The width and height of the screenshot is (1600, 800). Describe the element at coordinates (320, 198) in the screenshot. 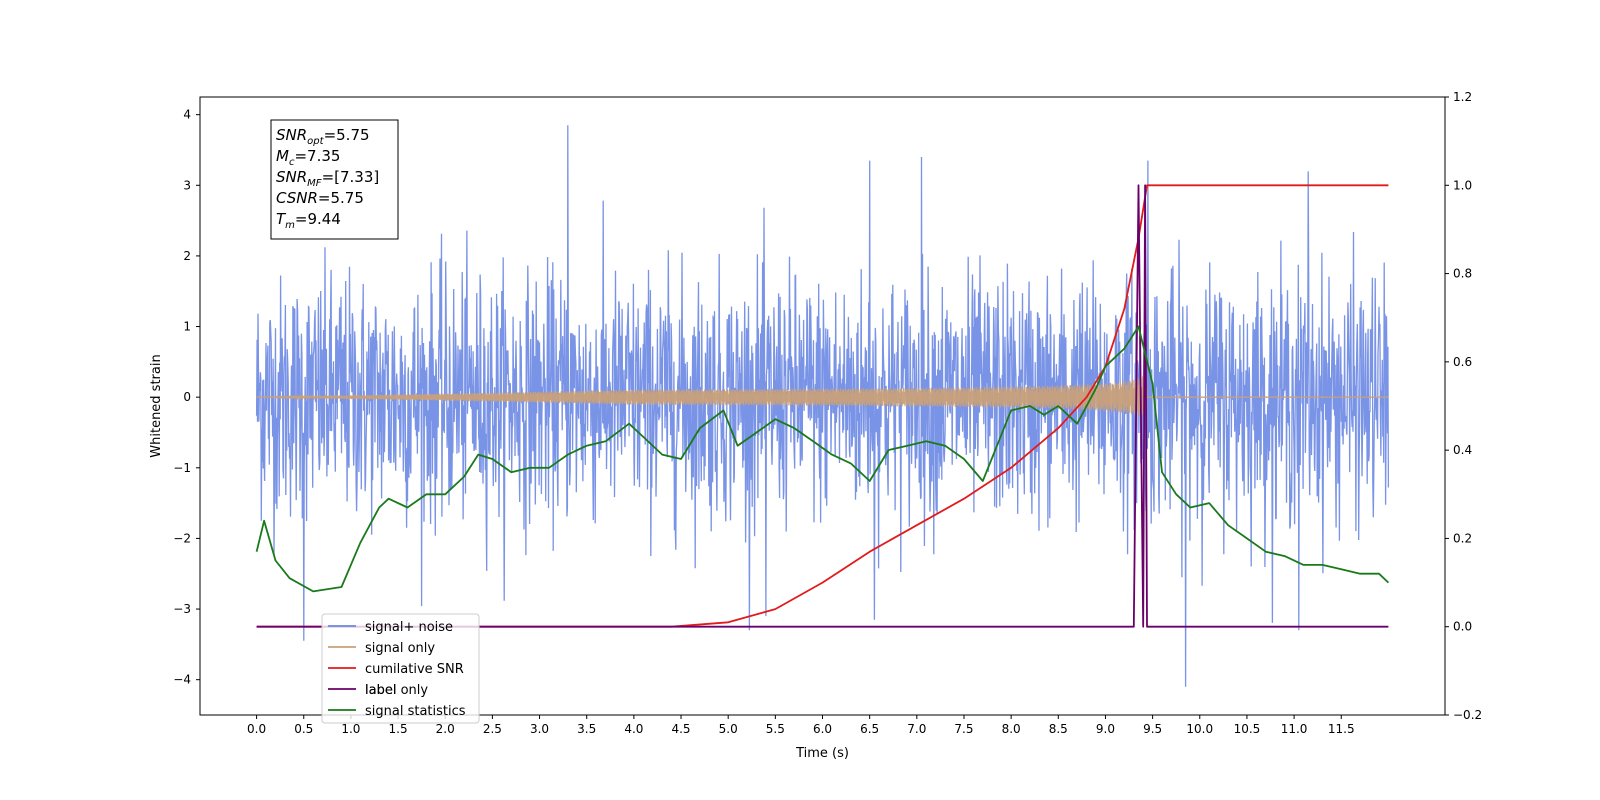

I see `annotation-line: CSNR=5.75` at that location.